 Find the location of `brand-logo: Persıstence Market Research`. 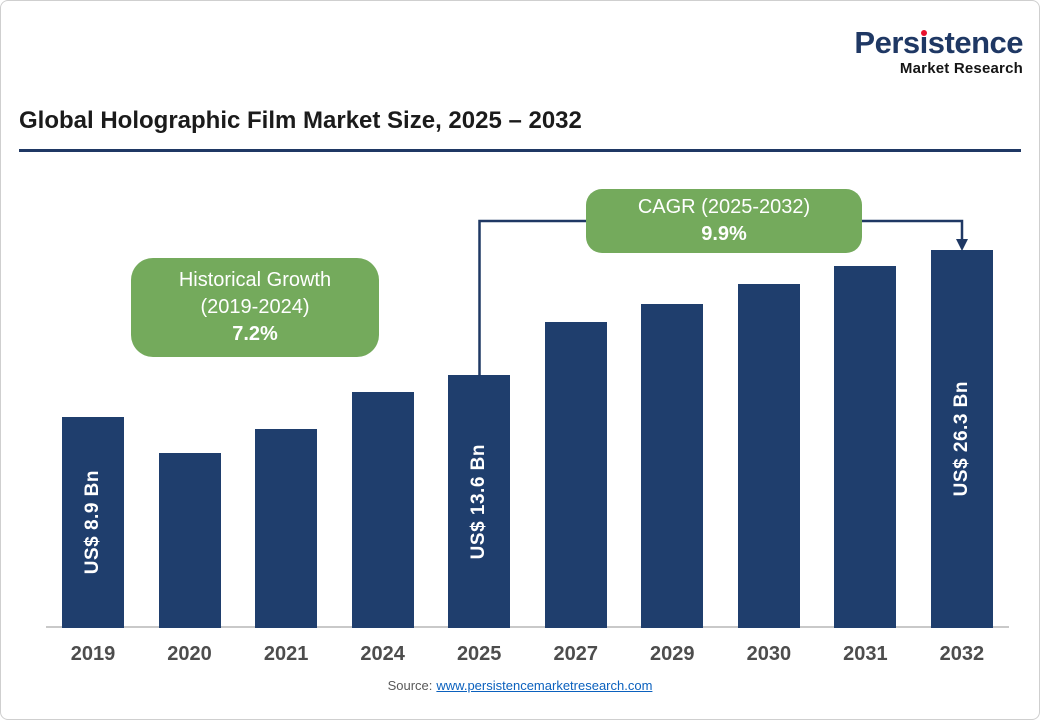

brand-logo: Persıstence Market Research is located at coordinates (939, 51).